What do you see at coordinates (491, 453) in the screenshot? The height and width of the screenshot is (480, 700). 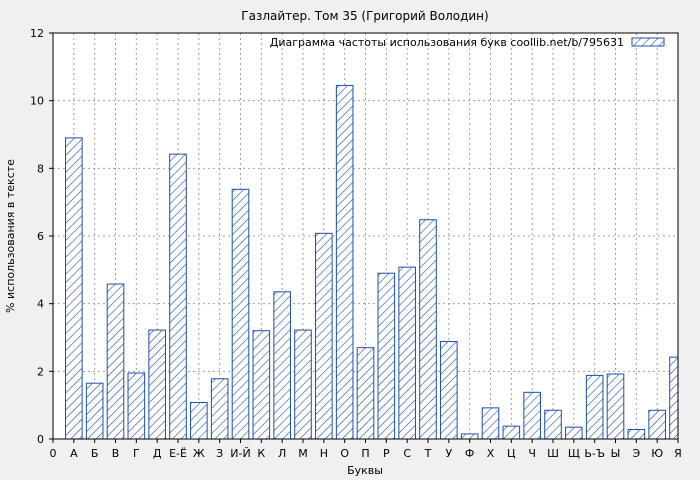 I see `x-tick-label: Х` at bounding box center [491, 453].